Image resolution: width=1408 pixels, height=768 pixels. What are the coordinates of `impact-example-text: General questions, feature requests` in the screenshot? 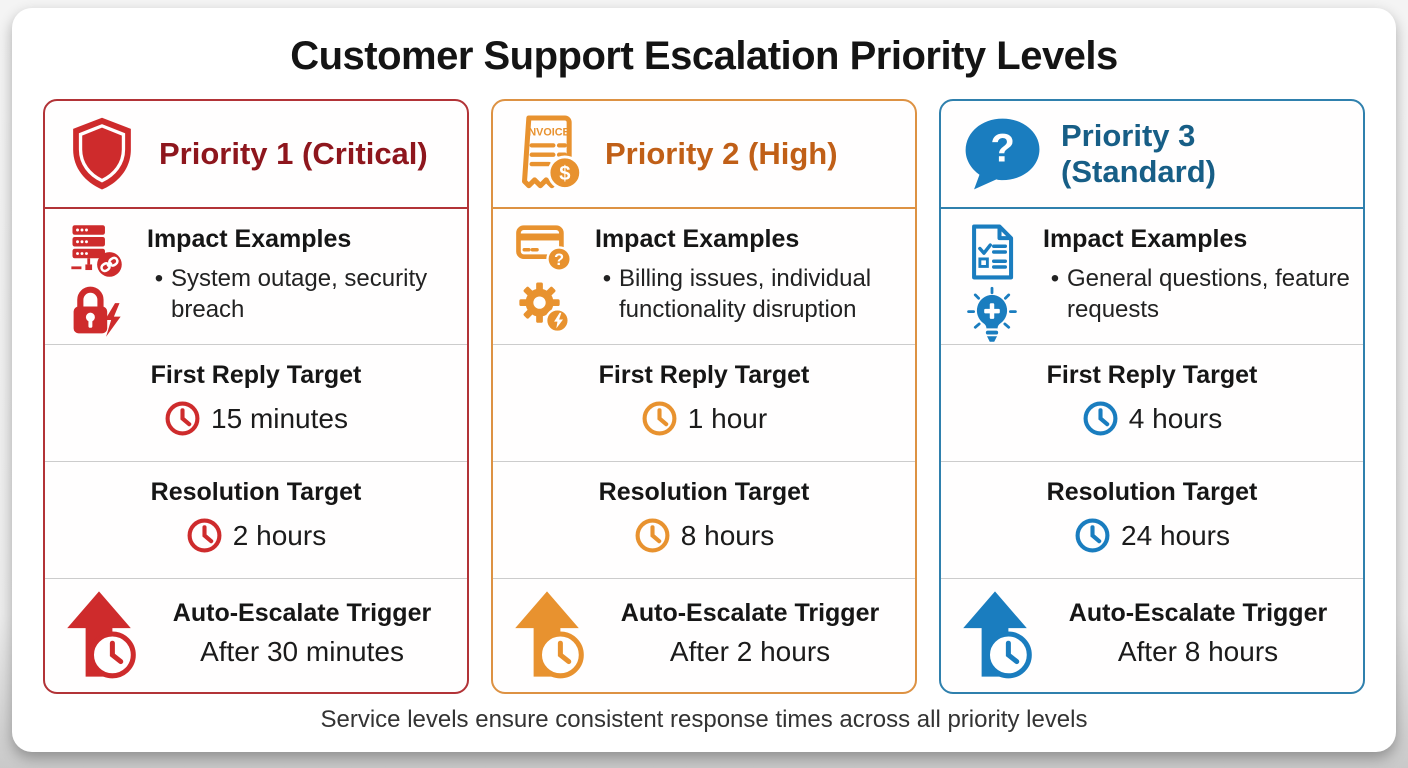 It's located at (1208, 294).